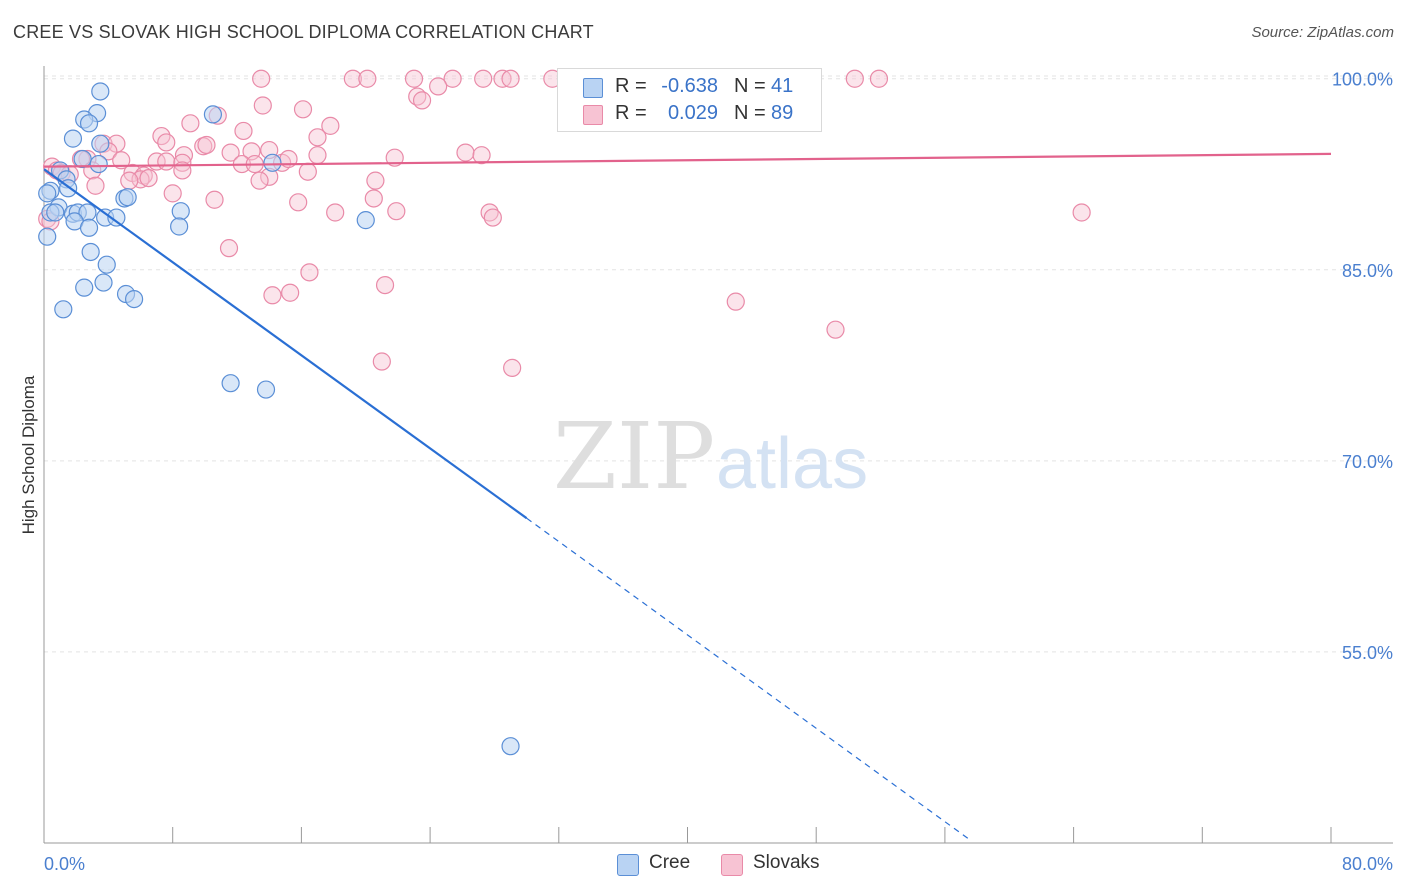 This screenshot has width=1406, height=892. I want to click on y-tick-label: 70.0%, so click(1367, 462).